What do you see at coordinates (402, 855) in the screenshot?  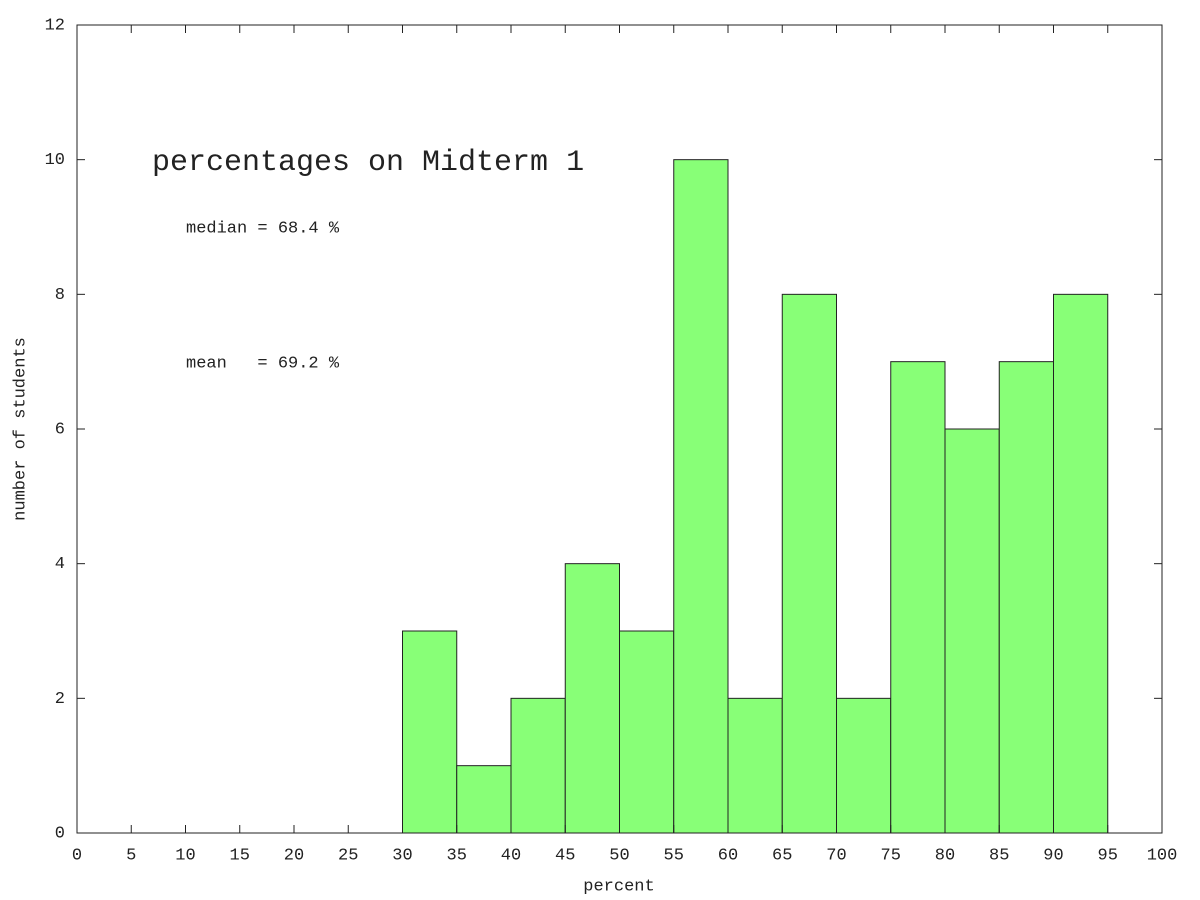 I see `x-tick-label: 30` at bounding box center [402, 855].